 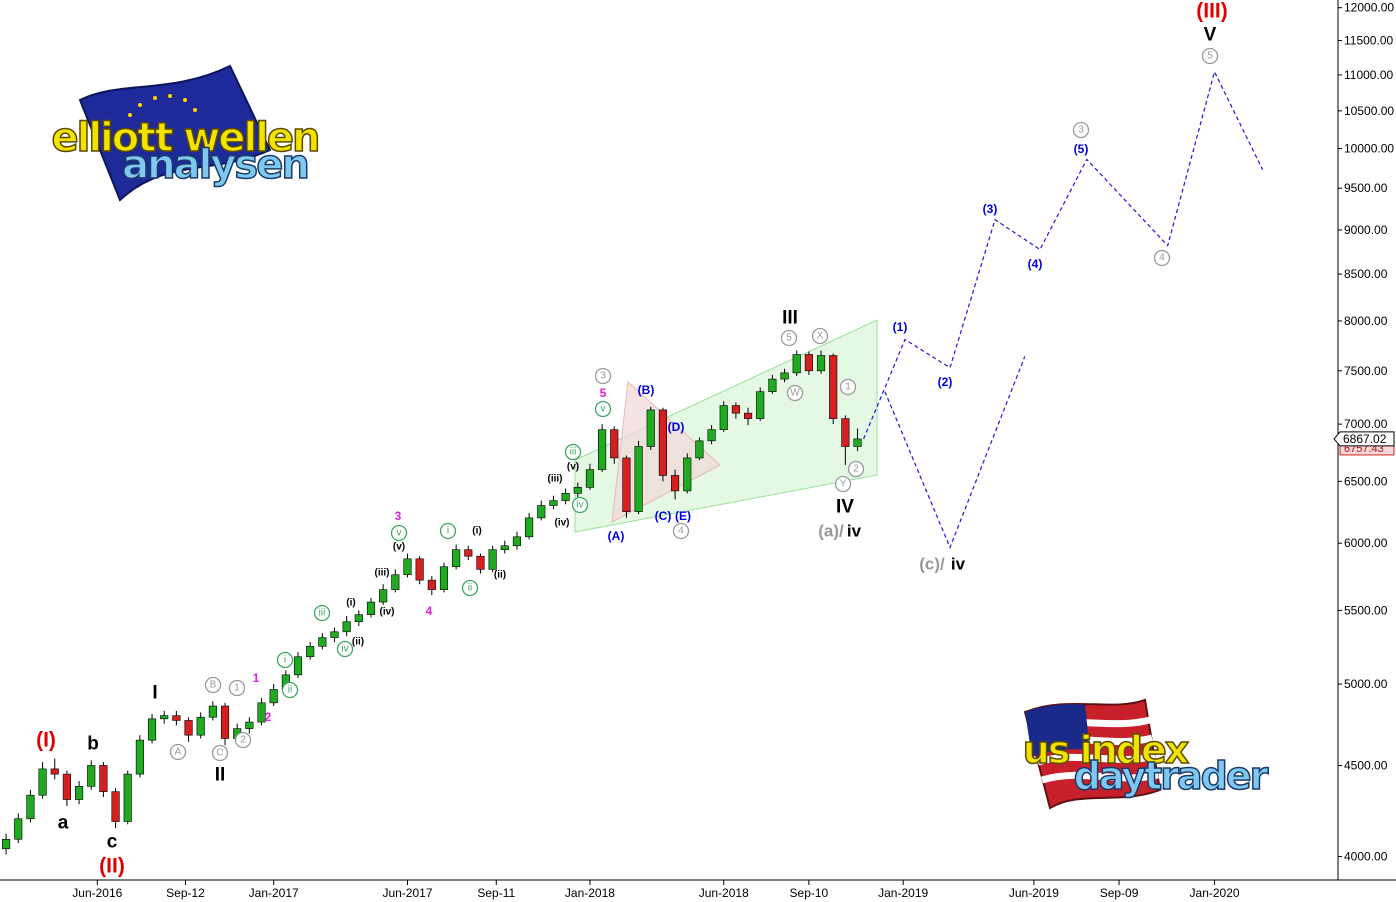 What do you see at coordinates (603, 376) in the screenshot?
I see `wave-label: 3` at bounding box center [603, 376].